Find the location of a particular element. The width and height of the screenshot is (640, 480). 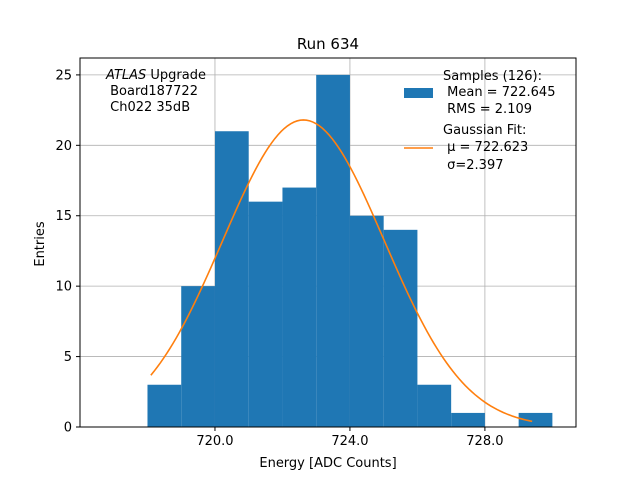

y-tick-label: 0 is located at coordinates (68, 428).